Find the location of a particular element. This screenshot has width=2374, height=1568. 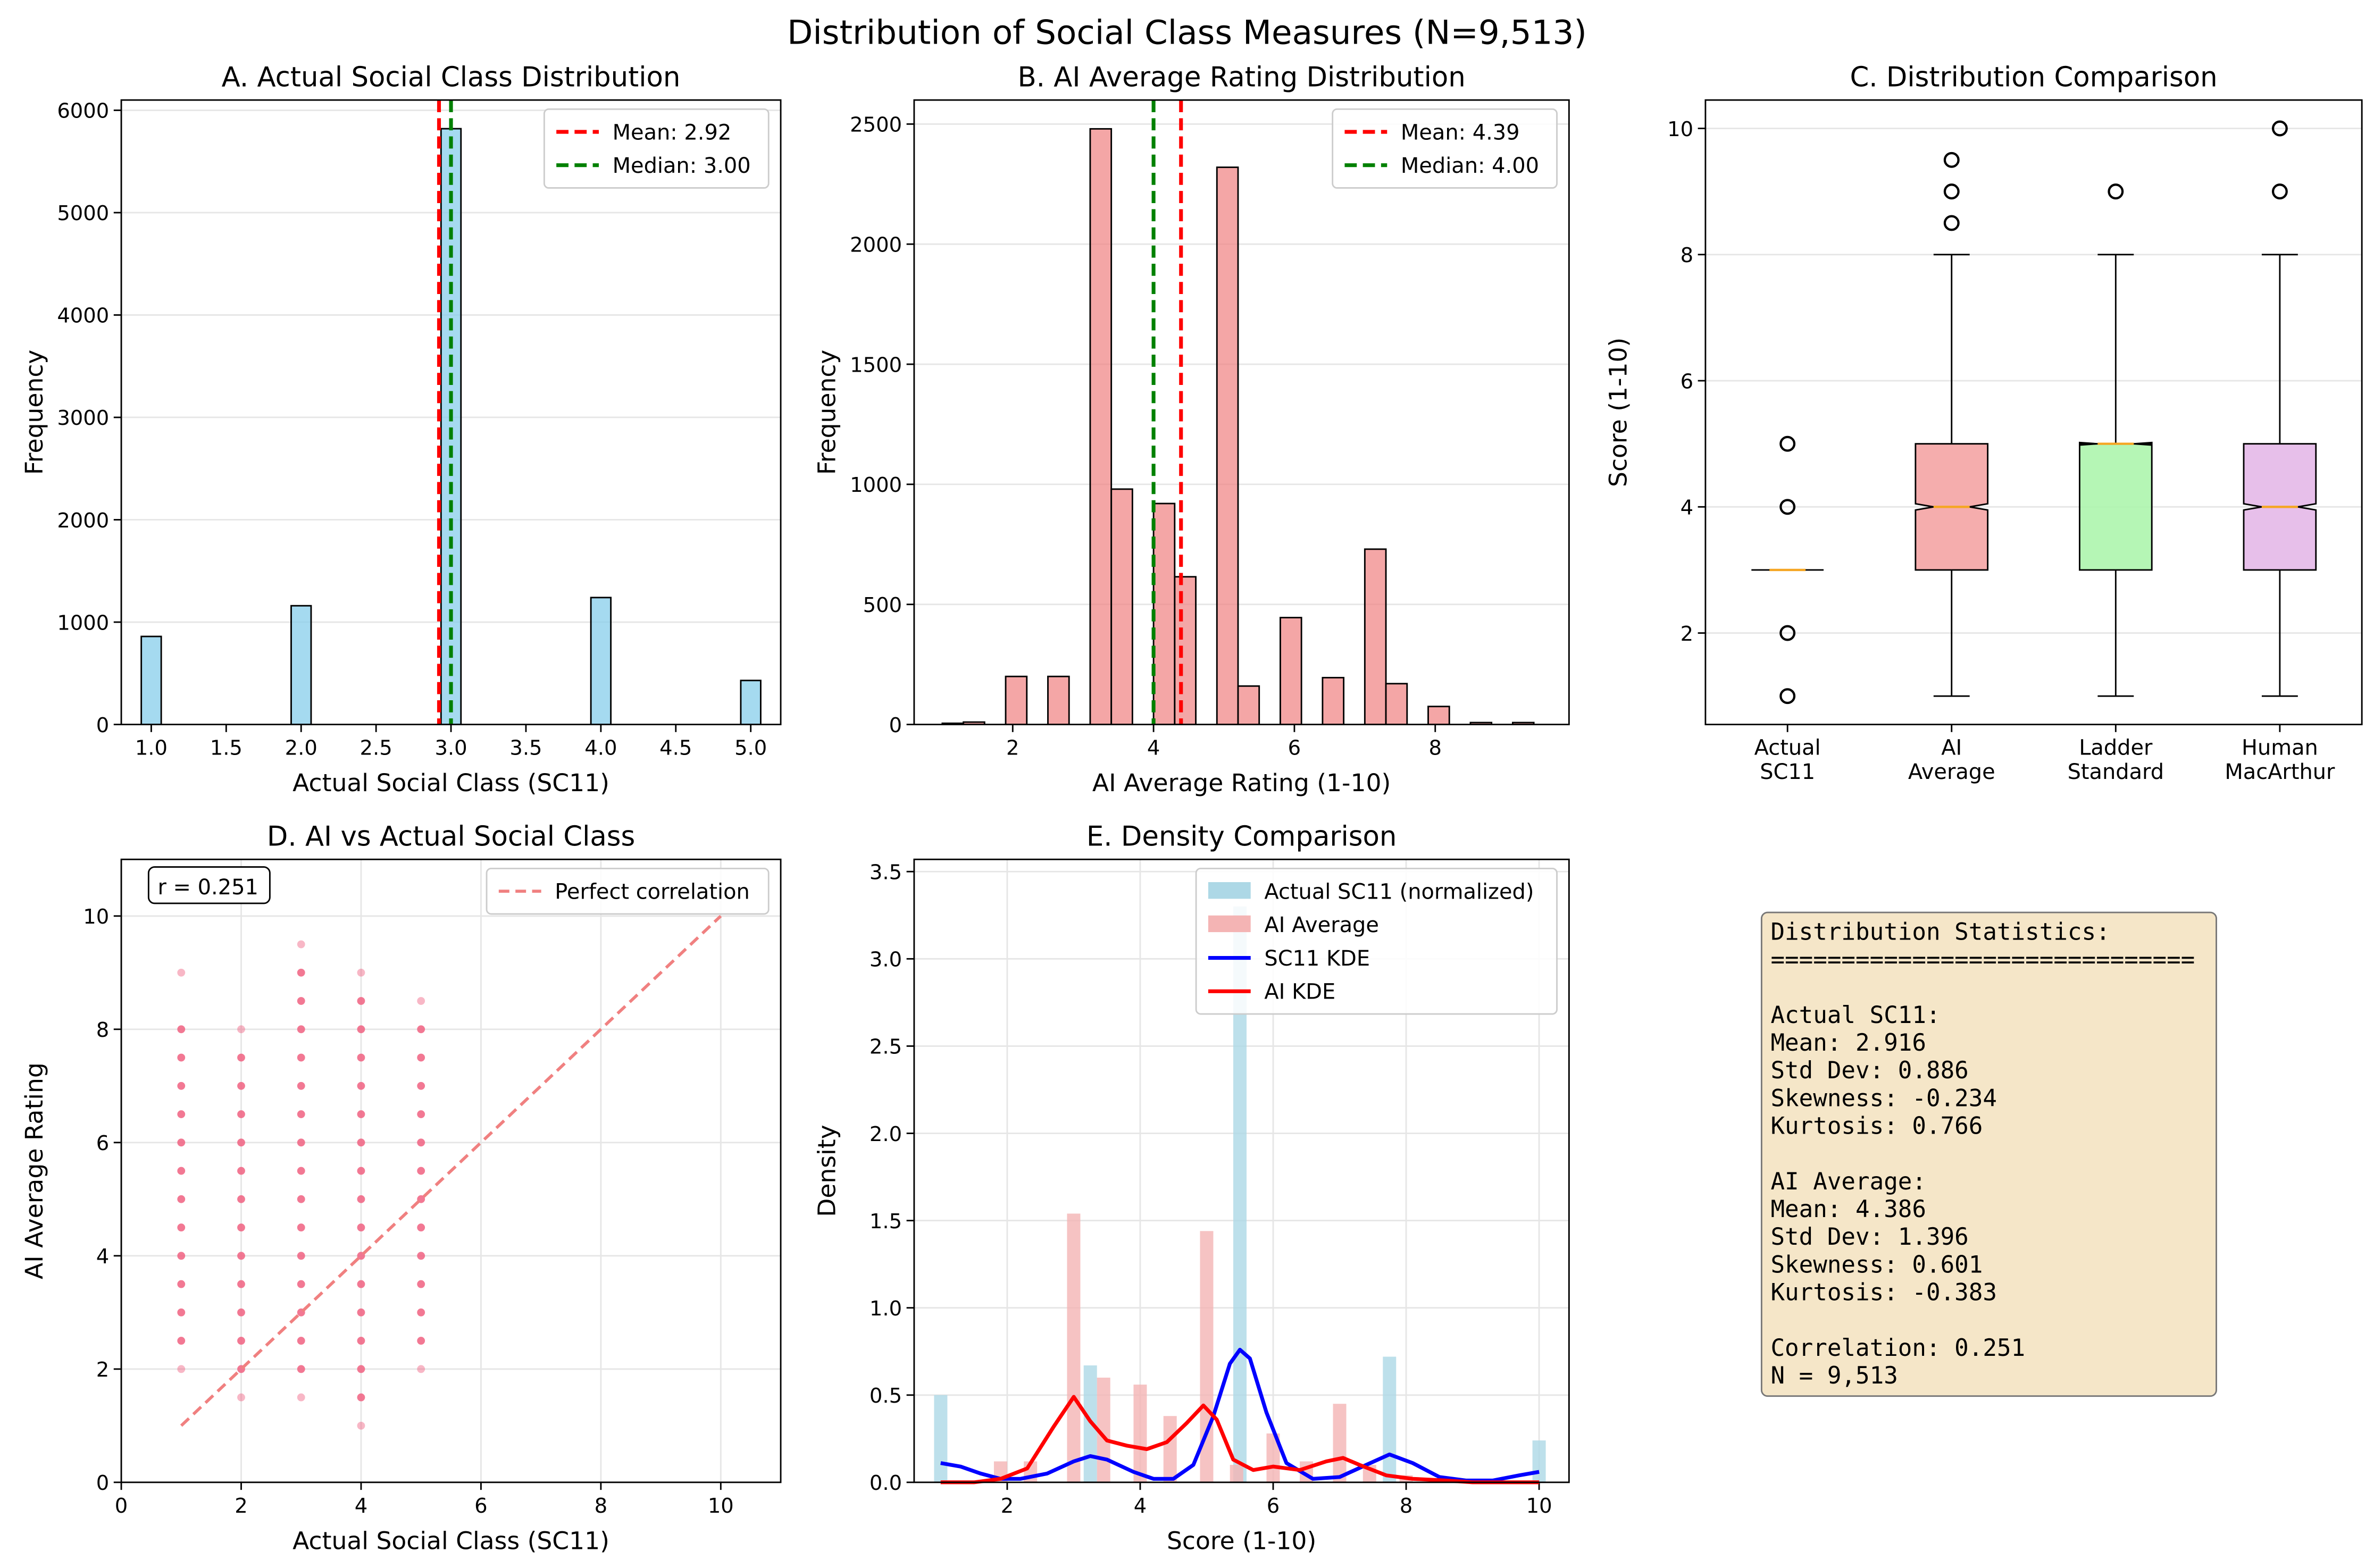

y-tick-label-E: 3.0 is located at coordinates (886, 960).